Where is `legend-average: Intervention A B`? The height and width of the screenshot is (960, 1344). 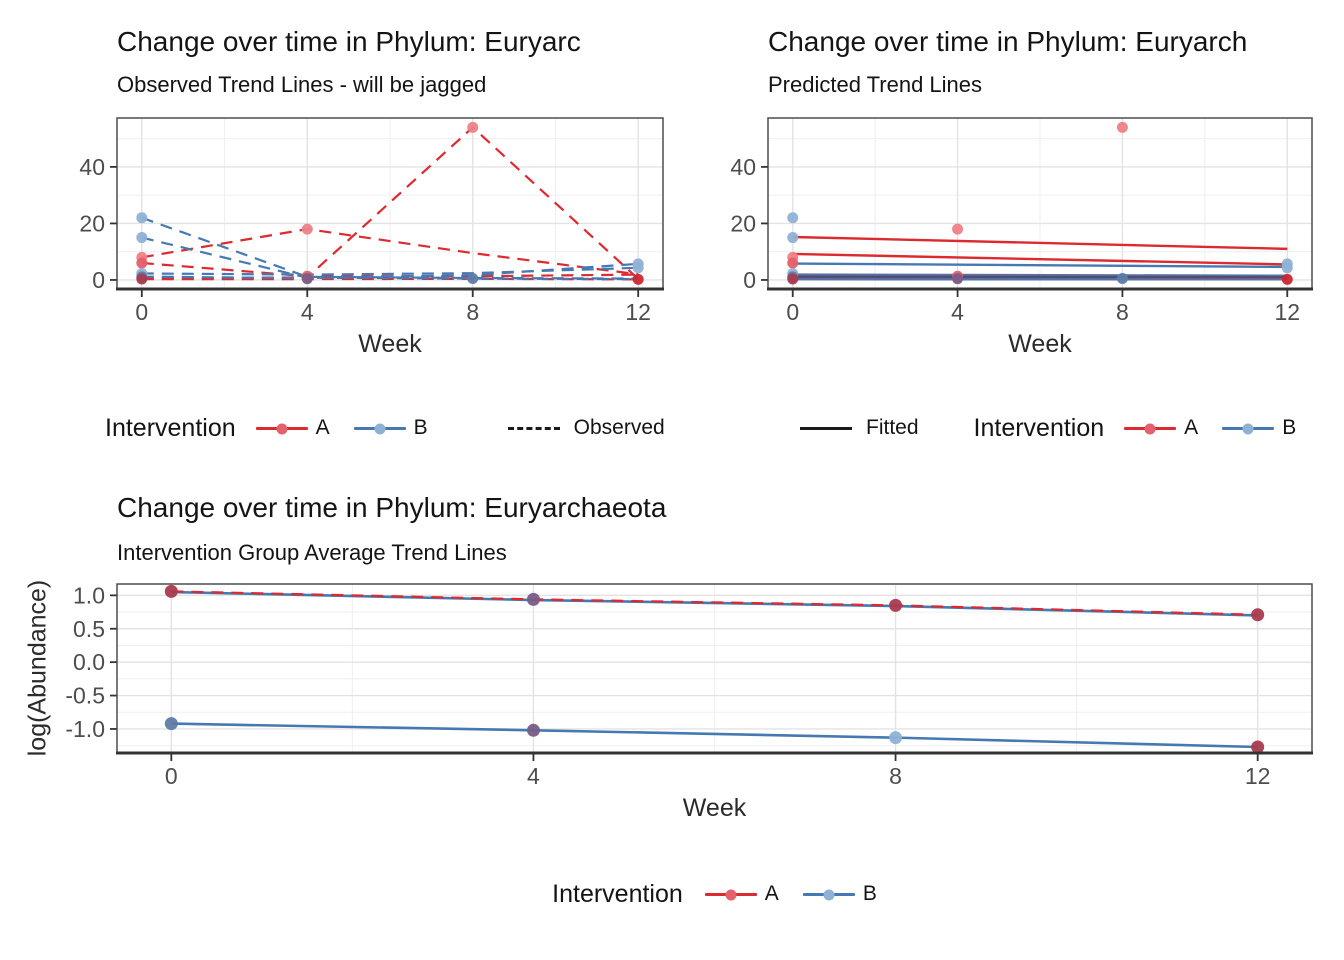 legend-average: Intervention A B is located at coordinates (714, 894).